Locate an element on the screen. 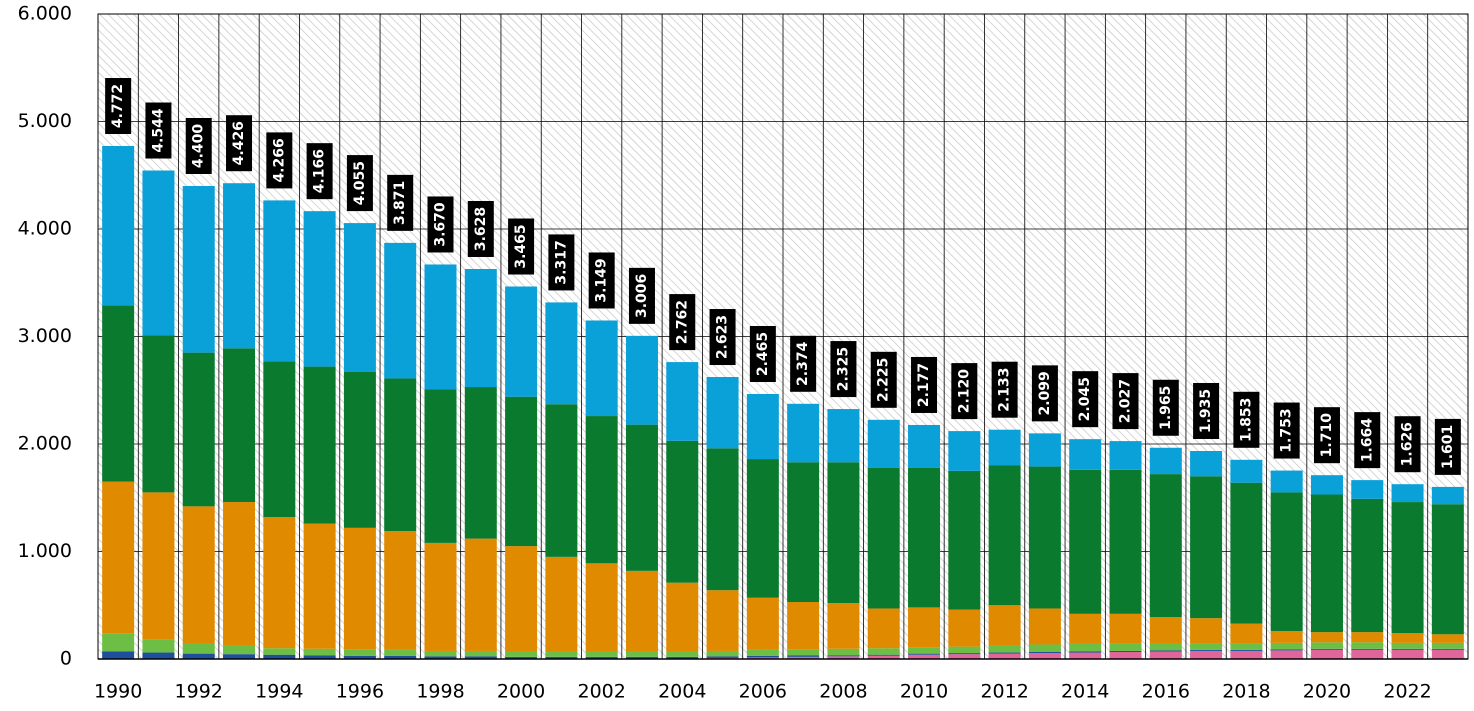 The height and width of the screenshot is (711, 1474). total-label-group: 4.426 is located at coordinates (239, 143).